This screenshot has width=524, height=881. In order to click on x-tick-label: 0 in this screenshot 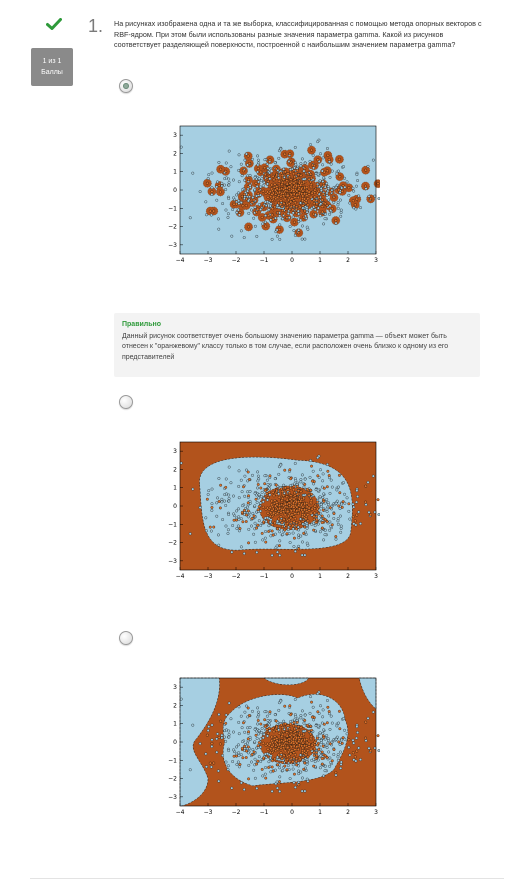, I will do `click(292, 260)`.